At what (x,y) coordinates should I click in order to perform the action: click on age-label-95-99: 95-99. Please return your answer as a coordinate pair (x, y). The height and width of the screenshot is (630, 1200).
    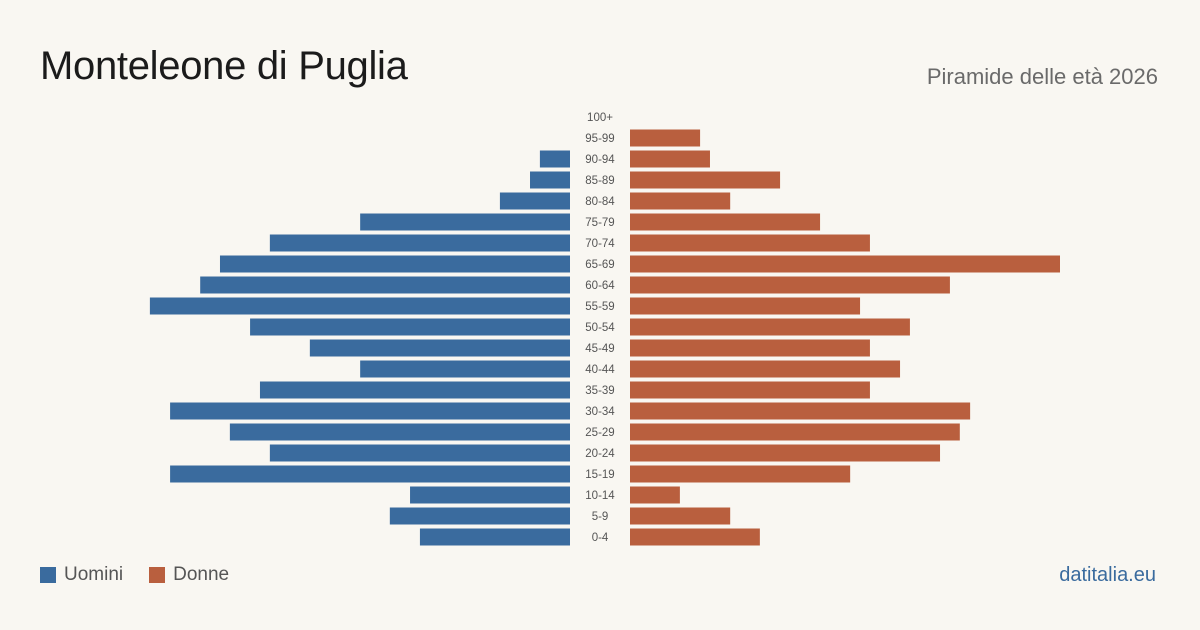
    Looking at the image, I should click on (599, 139).